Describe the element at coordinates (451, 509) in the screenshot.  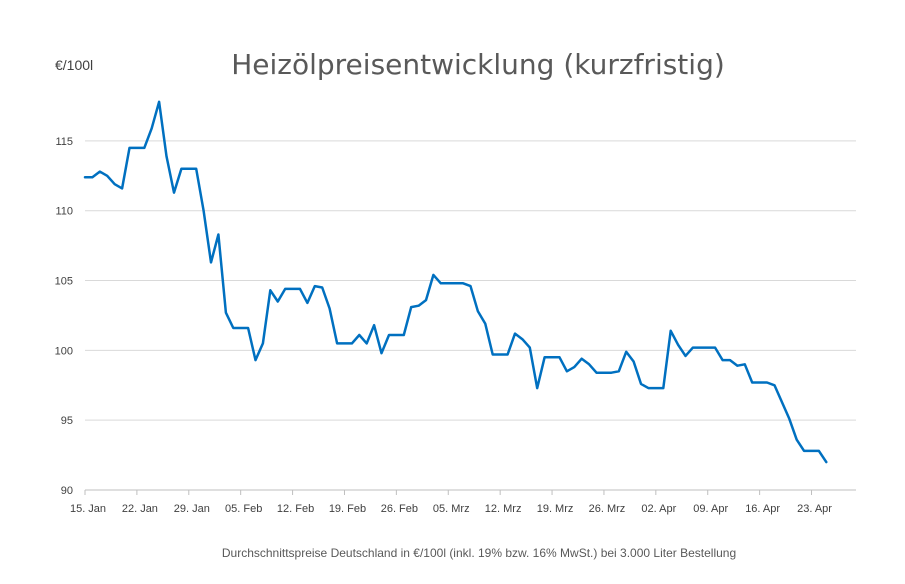
I see `x-tick-label: 05. Mrz` at that location.